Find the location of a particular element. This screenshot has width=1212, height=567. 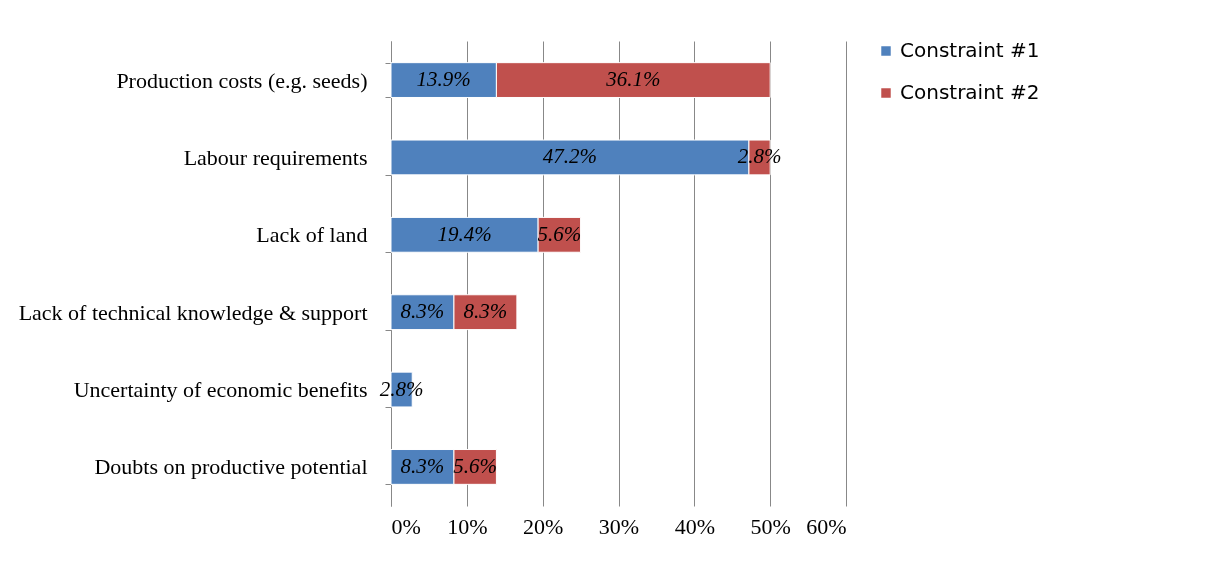

x-tick-label: 0% is located at coordinates (406, 526).